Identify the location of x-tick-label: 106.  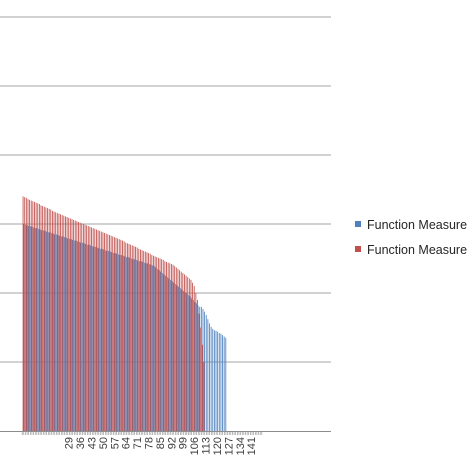
(195, 446).